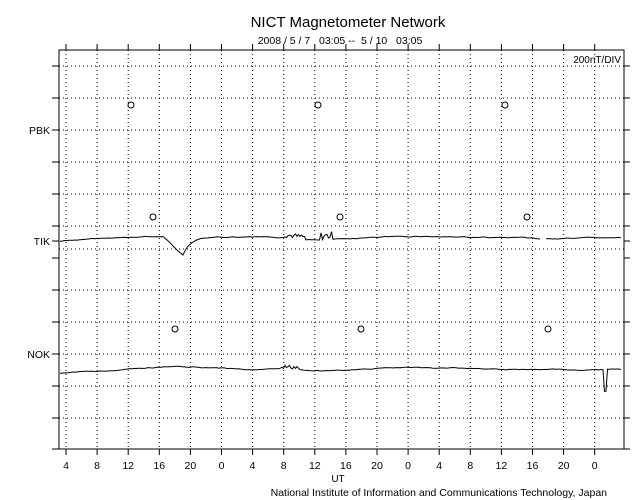 The width and height of the screenshot is (640, 500). Describe the element at coordinates (340, 378) in the screenshot. I see `trace-nok` at that location.